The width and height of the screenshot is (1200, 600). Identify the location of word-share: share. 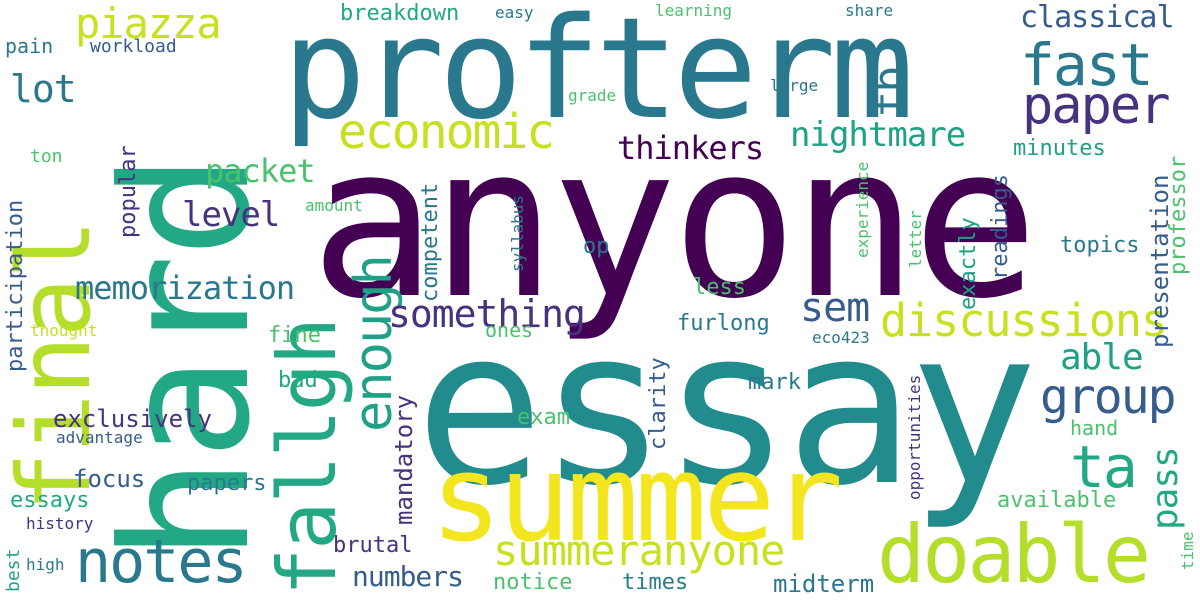
(869, 10).